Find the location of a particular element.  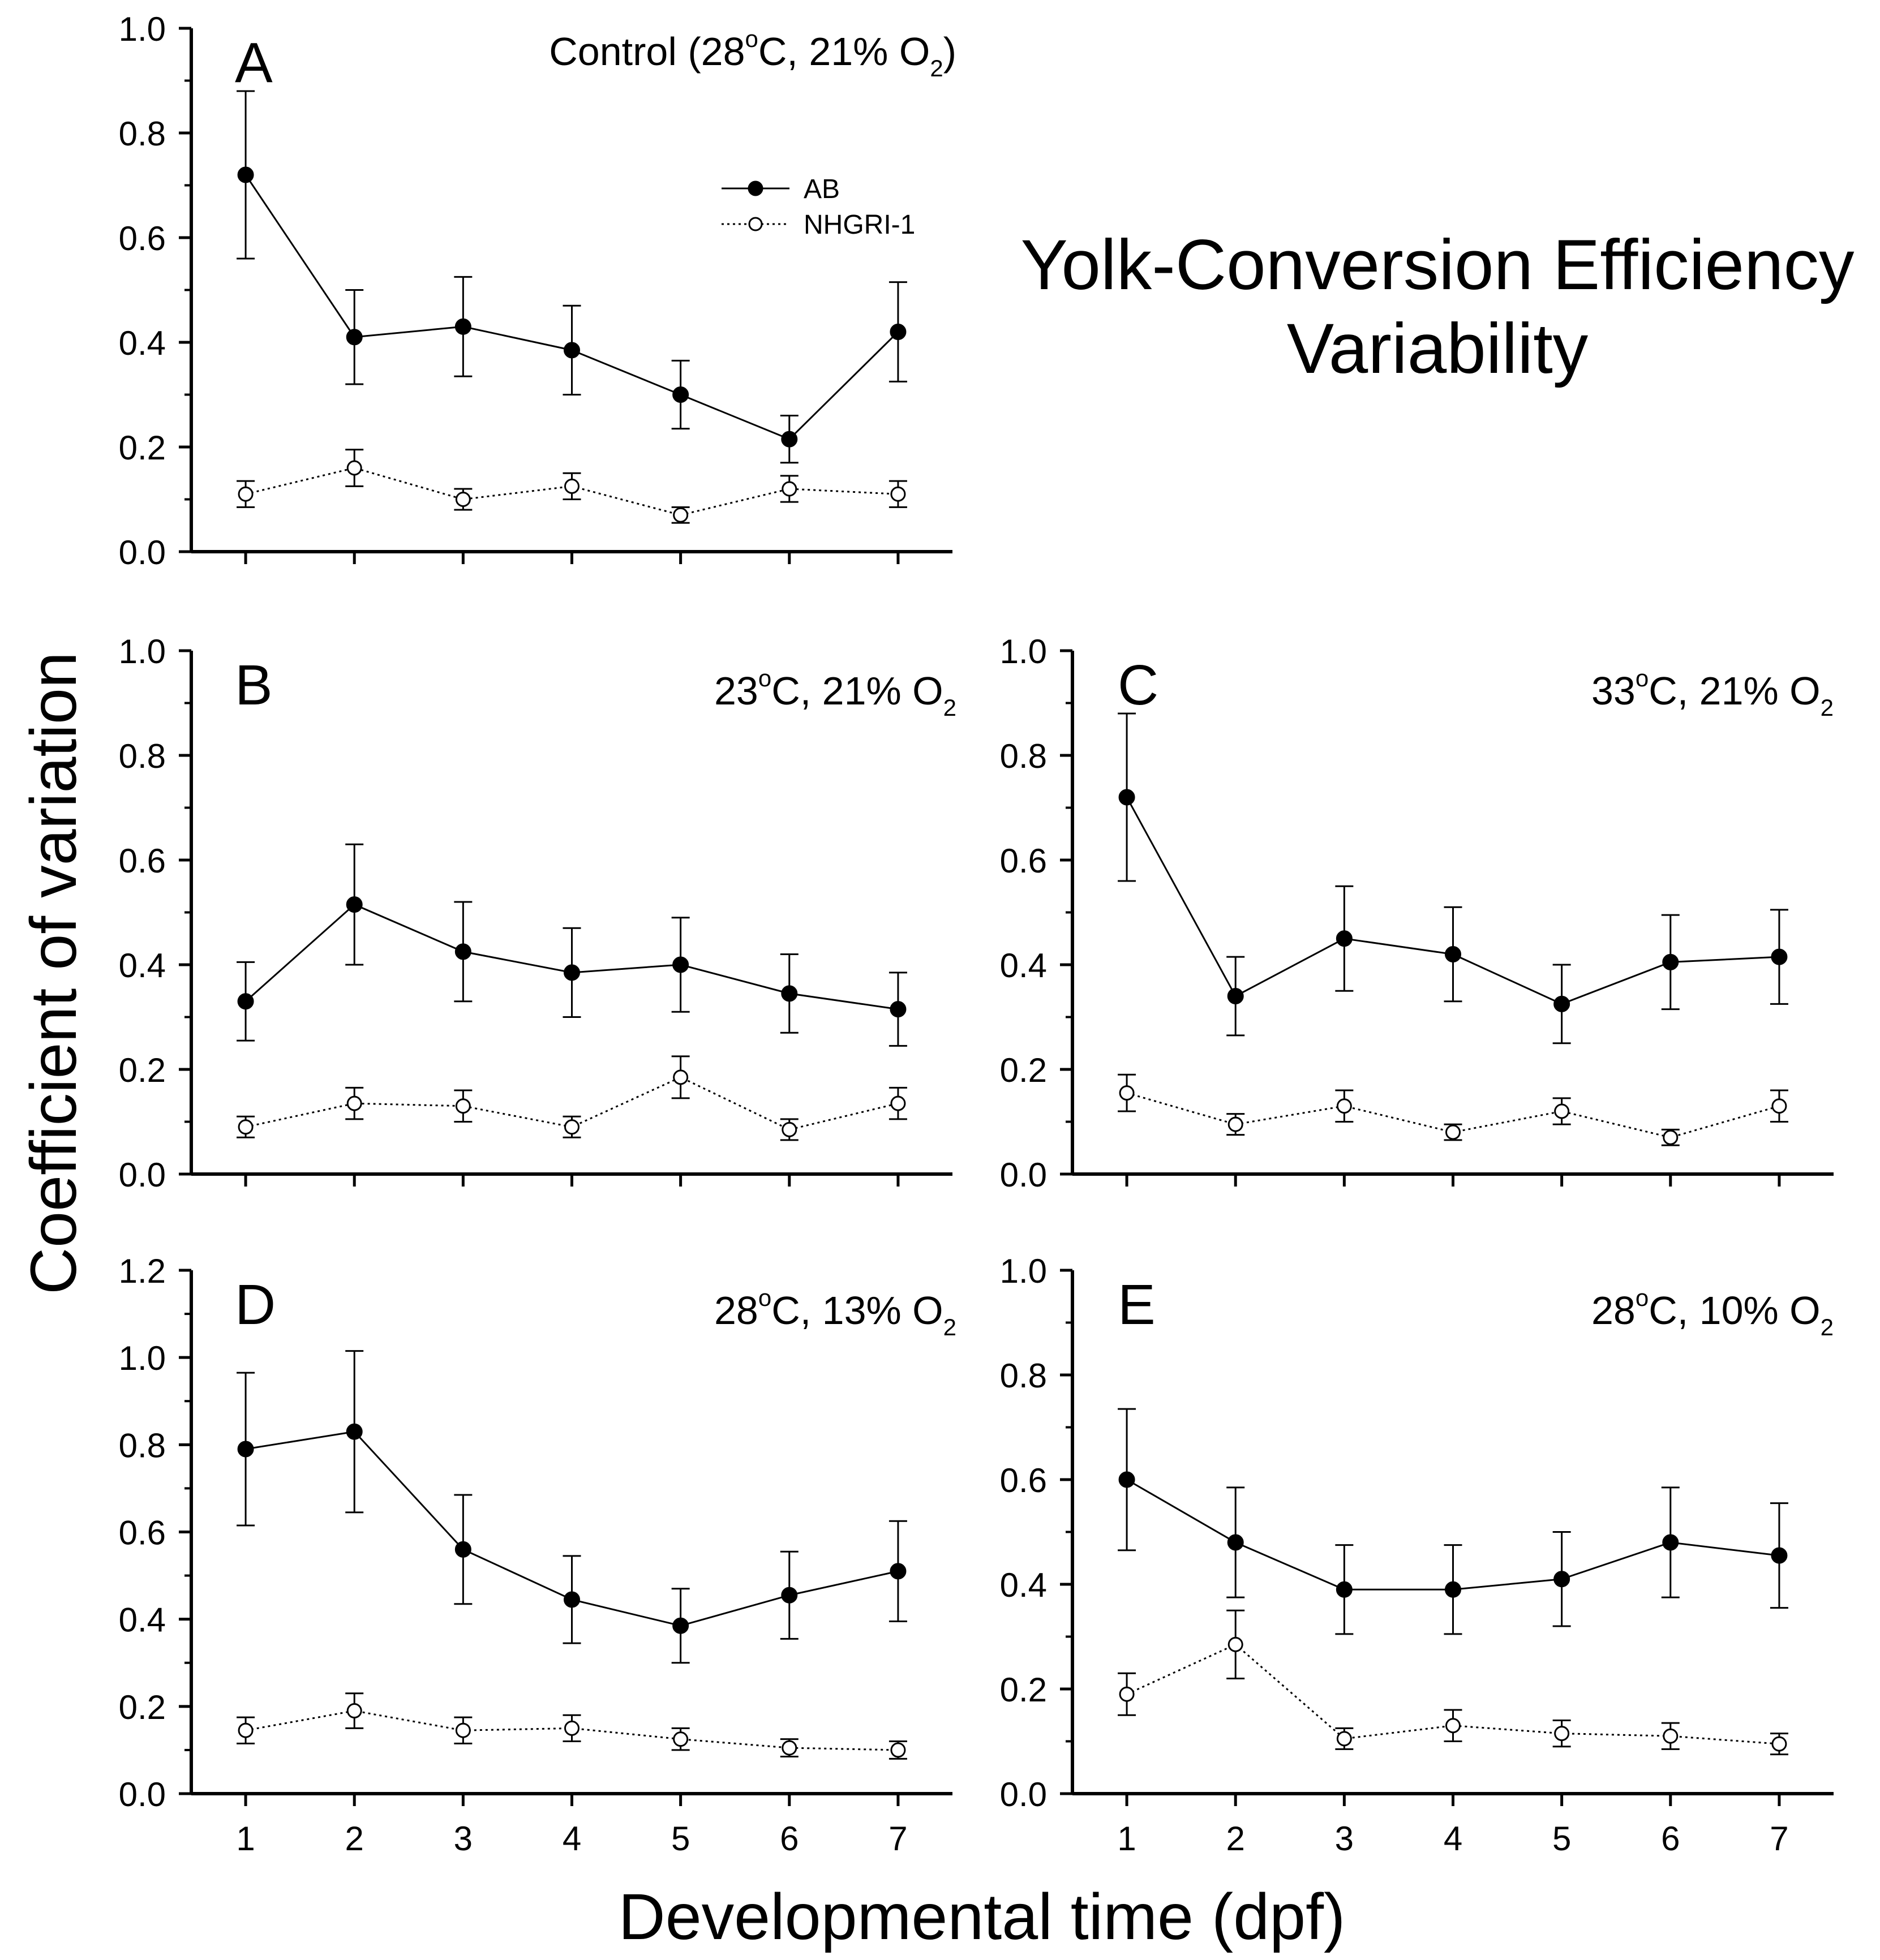

panel-letter: E is located at coordinates (1137, 1304).